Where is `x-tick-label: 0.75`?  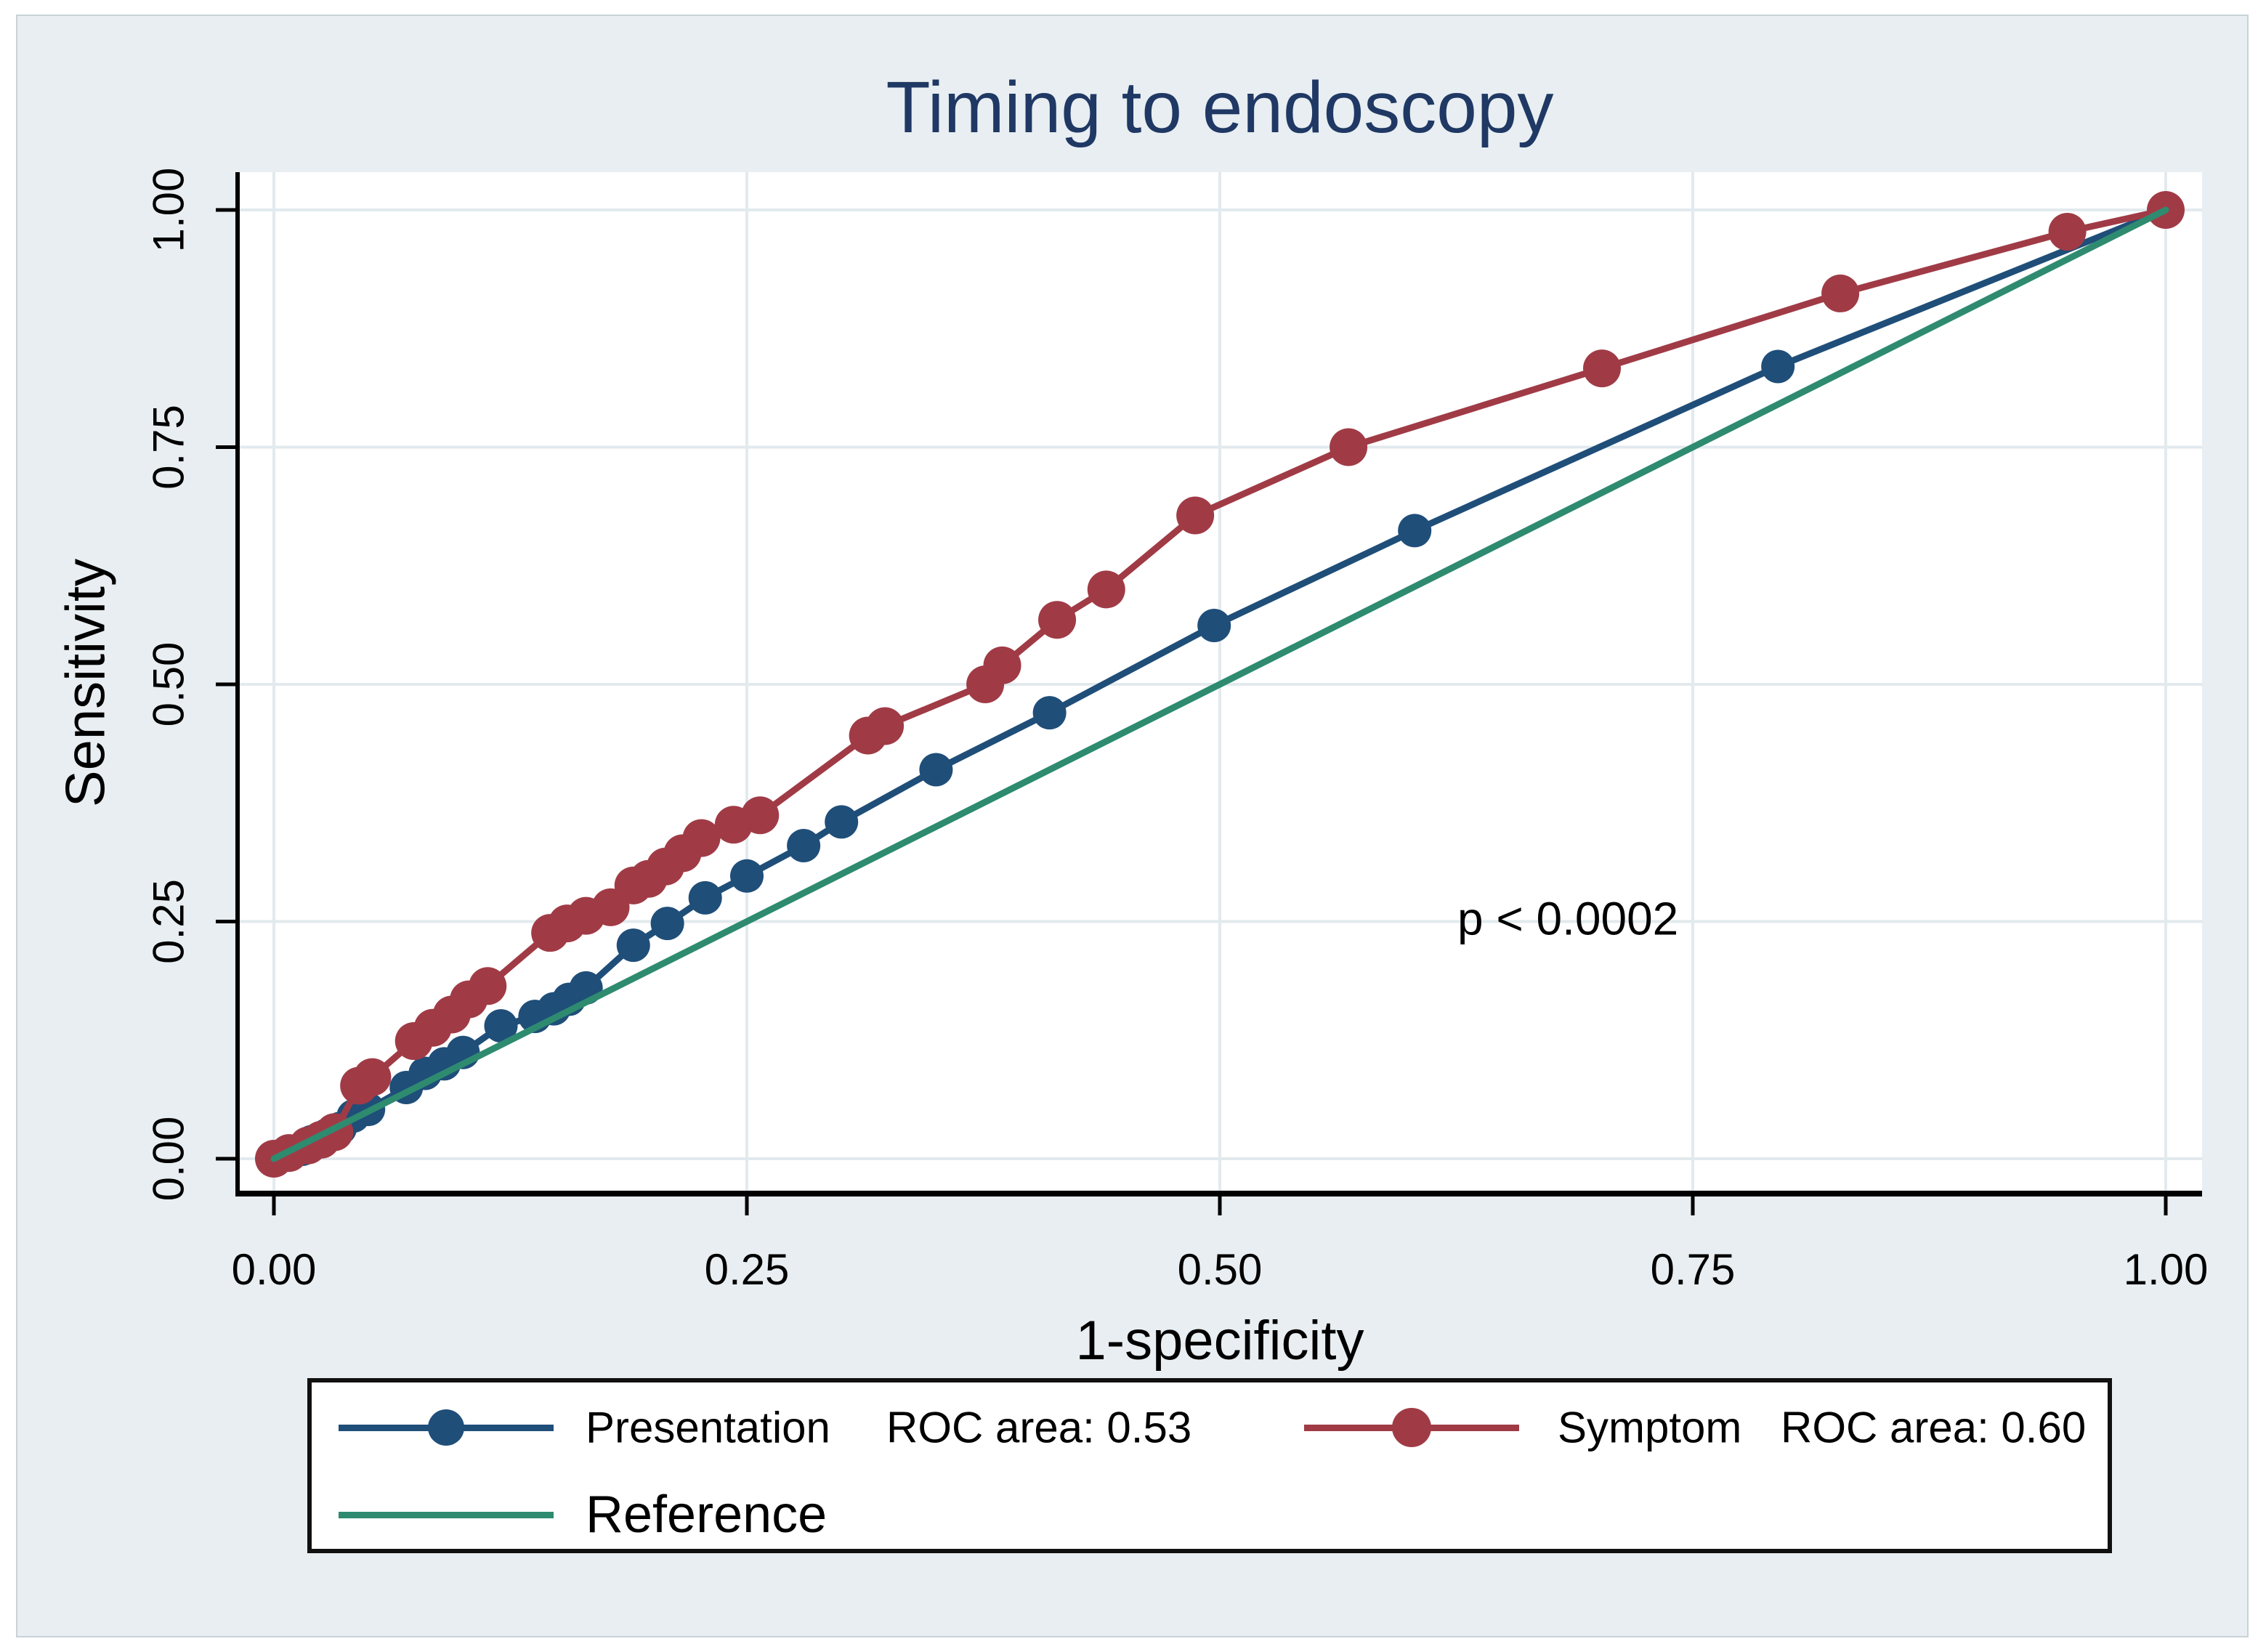 x-tick-label: 0.75 is located at coordinates (1693, 1269).